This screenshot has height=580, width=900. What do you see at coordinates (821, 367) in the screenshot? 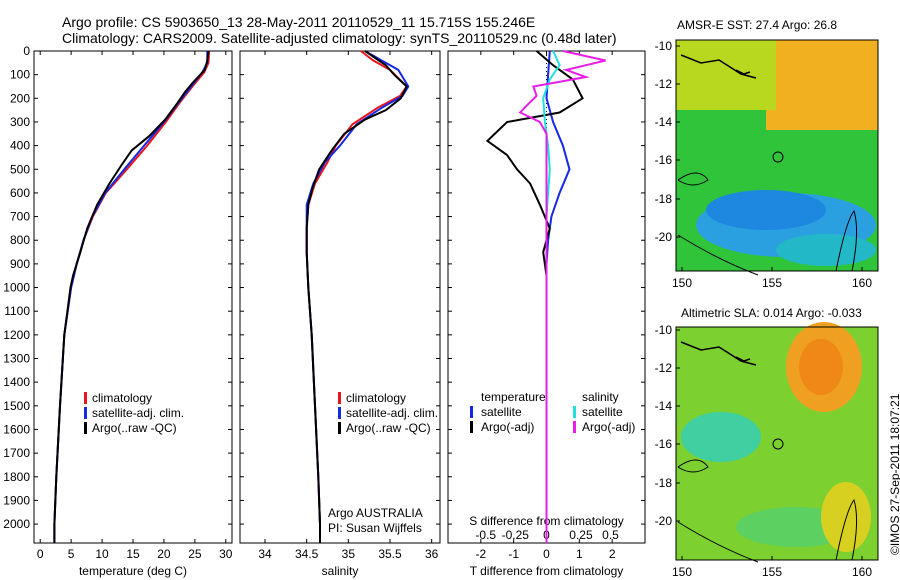
I see `high-sla-patch` at bounding box center [821, 367].